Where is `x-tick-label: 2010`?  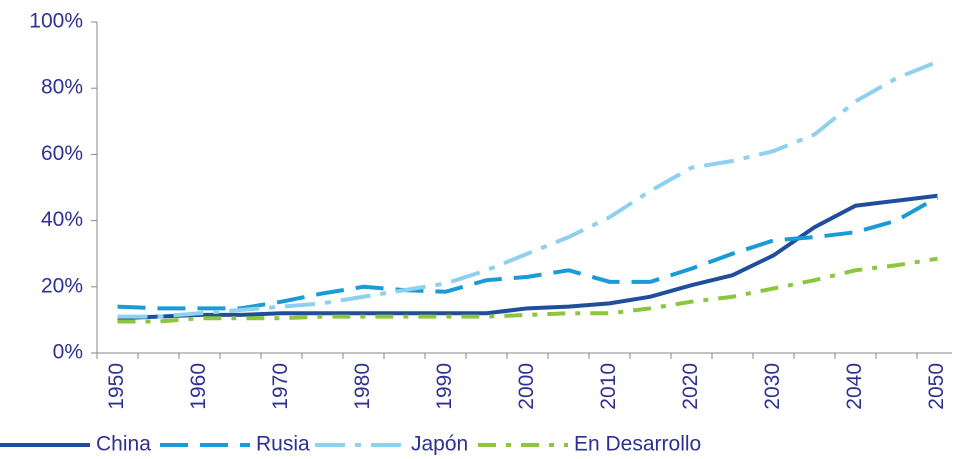
x-tick-label: 2010 is located at coordinates (608, 386).